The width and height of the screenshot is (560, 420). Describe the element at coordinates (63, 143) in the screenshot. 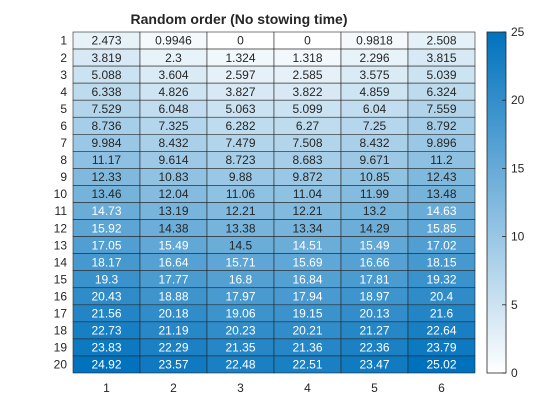

I see `y-tick-label: 7` at that location.